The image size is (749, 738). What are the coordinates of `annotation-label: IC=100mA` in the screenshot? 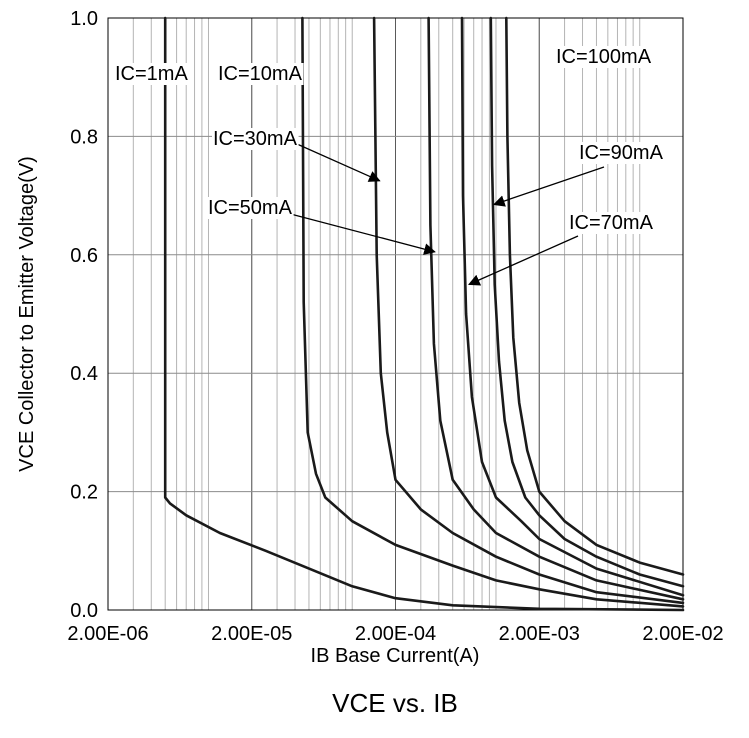 It's located at (604, 57).